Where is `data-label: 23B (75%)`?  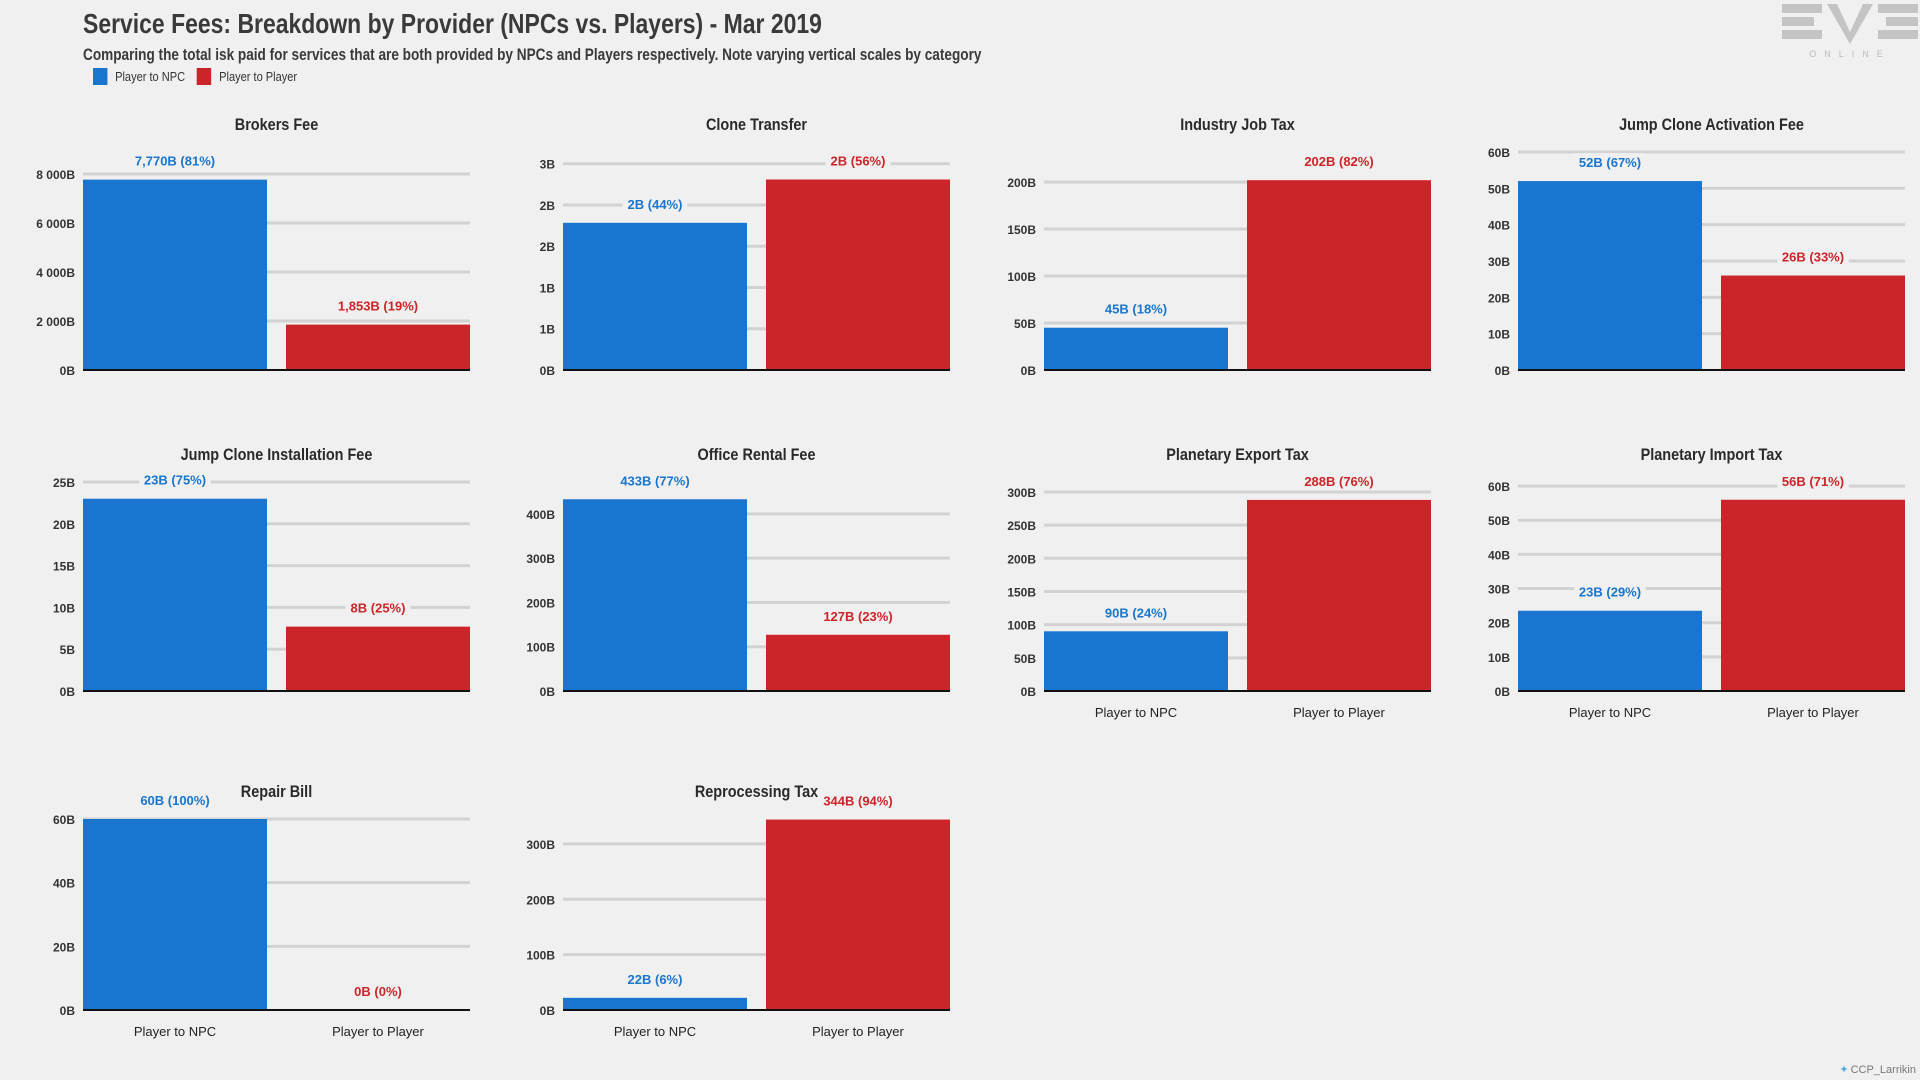
data-label: 23B (75%) is located at coordinates (175, 480).